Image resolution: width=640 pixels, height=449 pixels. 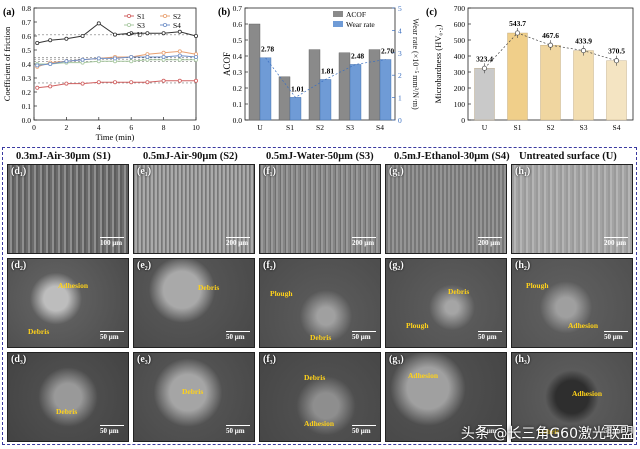 What do you see at coordinates (290, 127) in the screenshot?
I see `x-tick-label: S1` at bounding box center [290, 127].